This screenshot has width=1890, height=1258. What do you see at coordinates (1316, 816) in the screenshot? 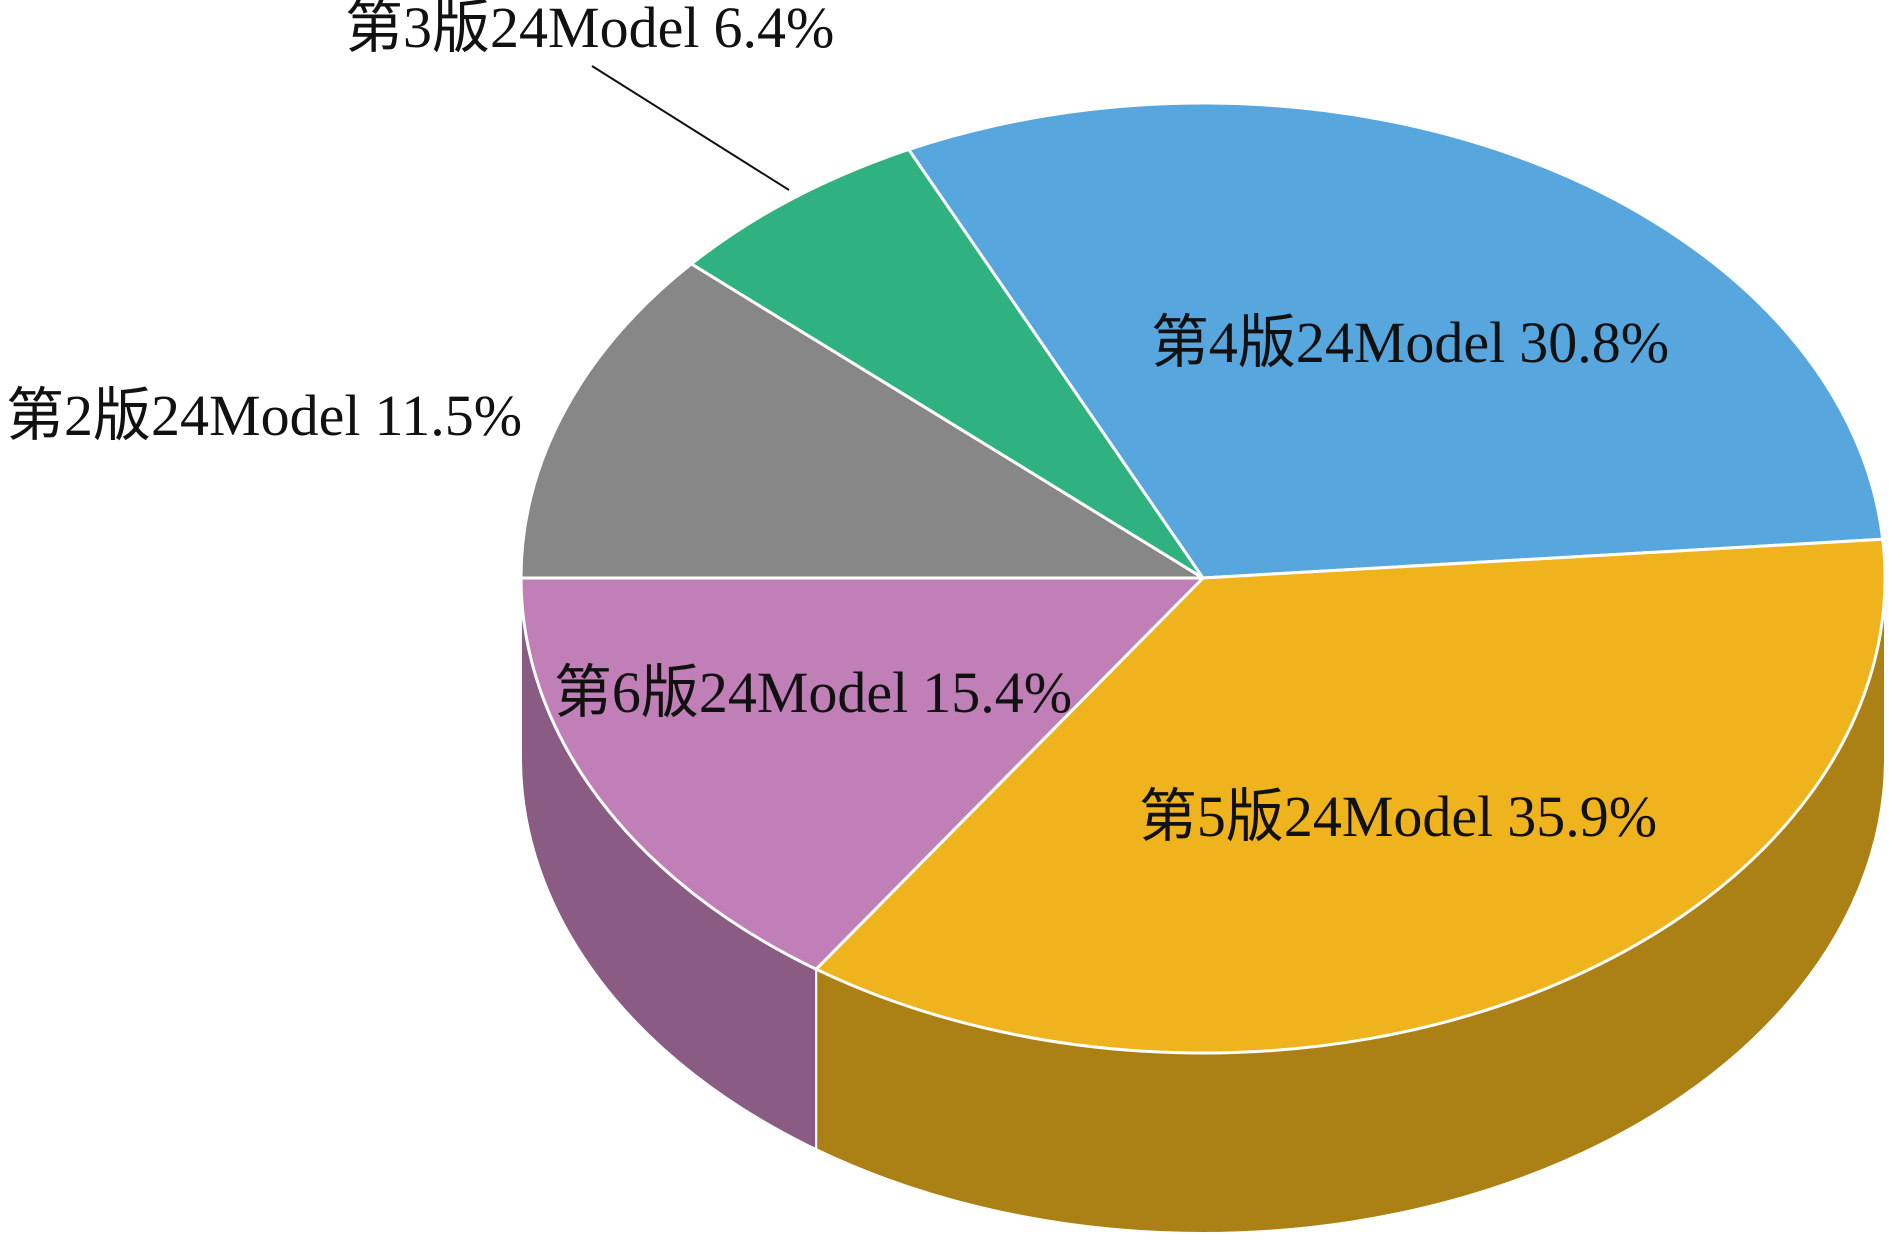
I see `label-category: 第5版24Model` at bounding box center [1316, 816].